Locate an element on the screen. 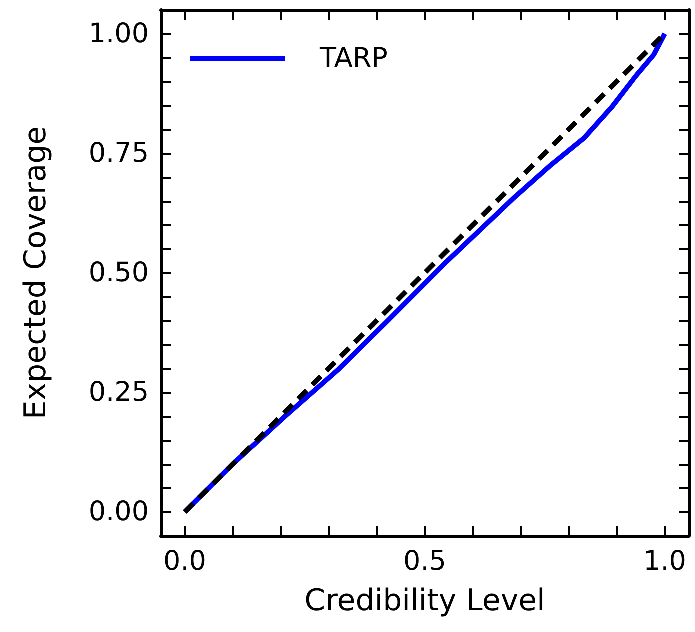 The height and width of the screenshot is (632, 695). x-tick-label: 1.0 is located at coordinates (665, 561).